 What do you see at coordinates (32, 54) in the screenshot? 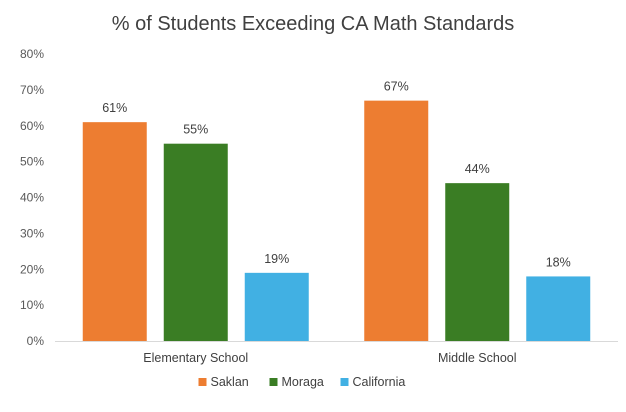
I see `y-tick-label: 80%` at bounding box center [32, 54].